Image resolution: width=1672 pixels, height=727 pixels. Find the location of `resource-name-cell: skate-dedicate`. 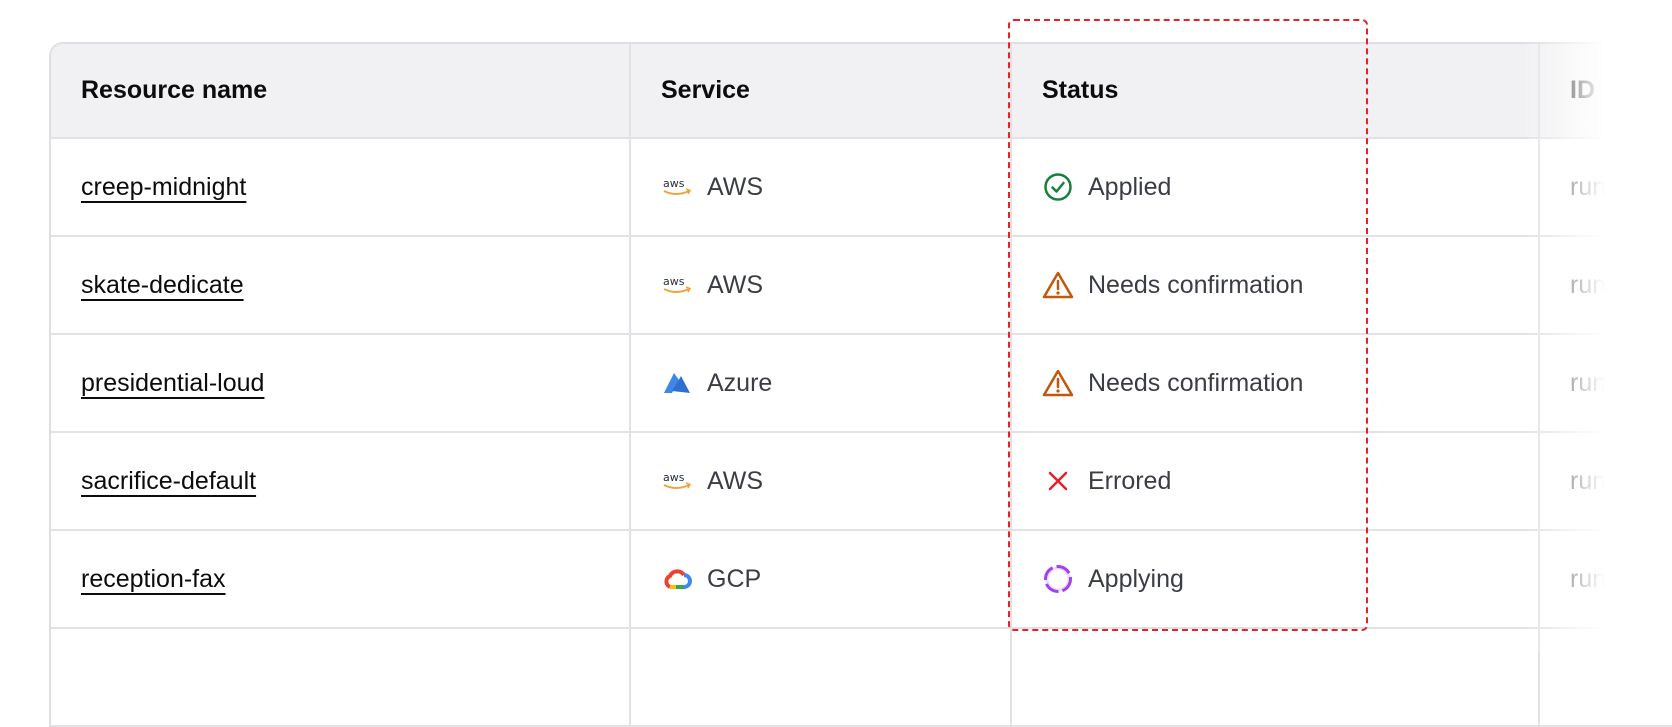

resource-name-cell: skate-dedicate is located at coordinates (341, 285).